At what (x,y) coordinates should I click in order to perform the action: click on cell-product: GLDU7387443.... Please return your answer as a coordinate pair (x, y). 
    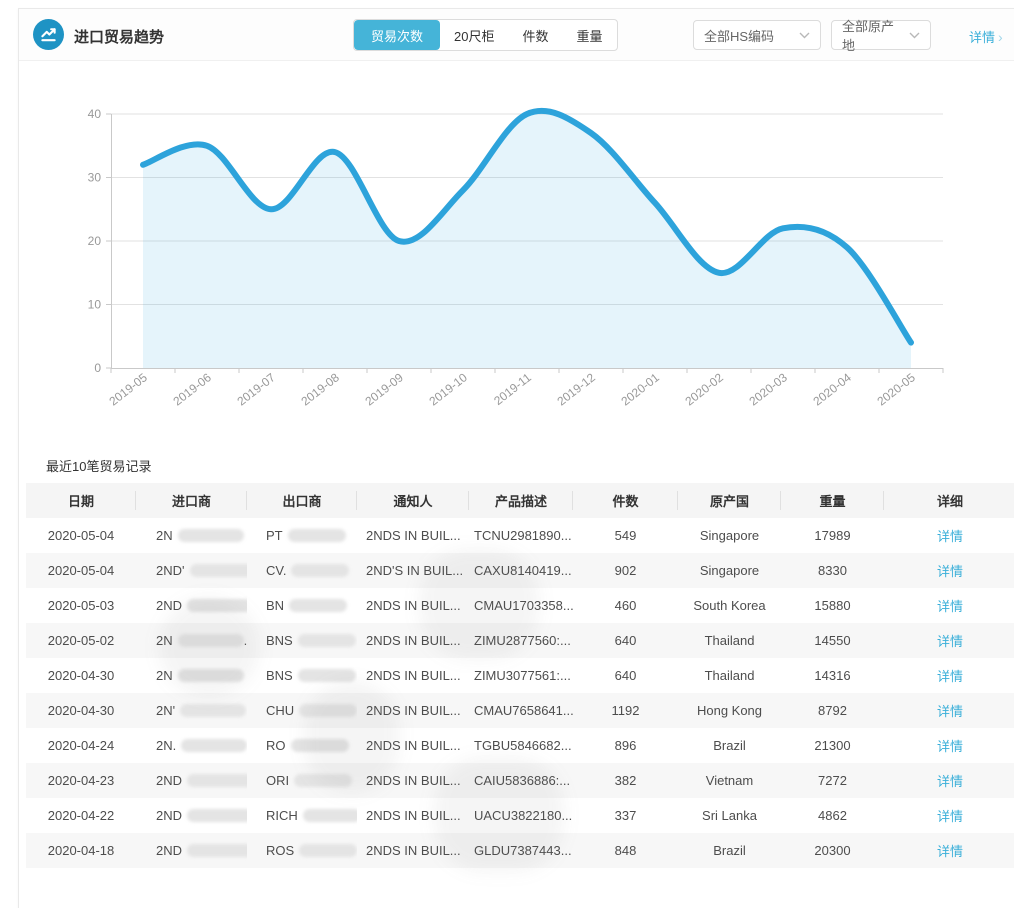
    Looking at the image, I should click on (523, 850).